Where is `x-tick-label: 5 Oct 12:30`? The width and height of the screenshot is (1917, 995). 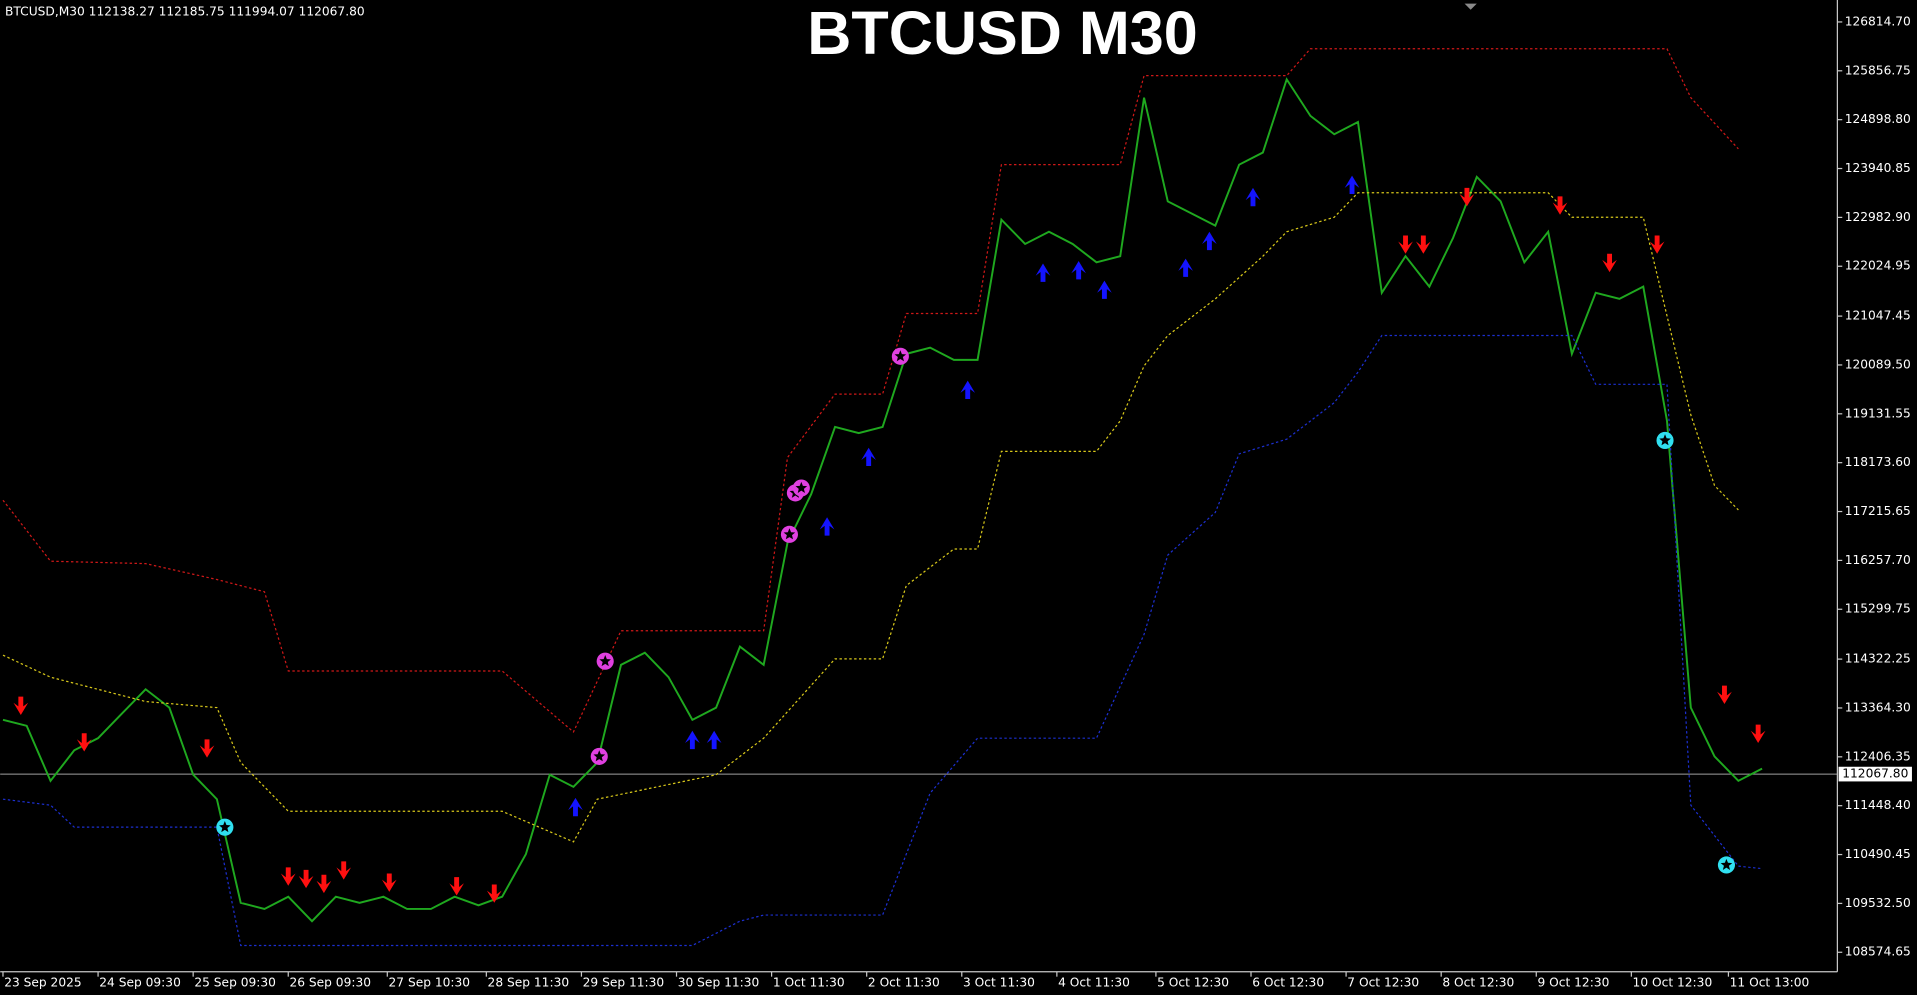 x-tick-label: 5 Oct 12:30 is located at coordinates (1193, 982).